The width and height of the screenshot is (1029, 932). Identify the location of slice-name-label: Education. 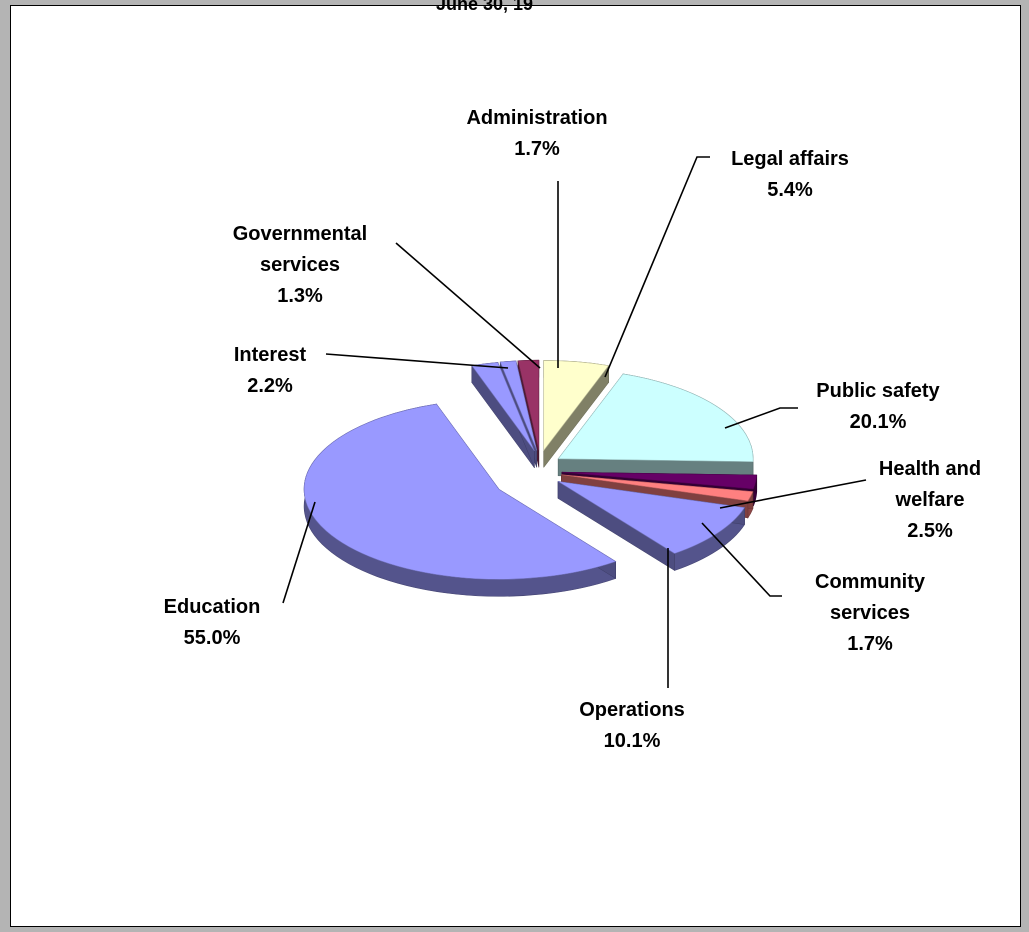
(212, 607).